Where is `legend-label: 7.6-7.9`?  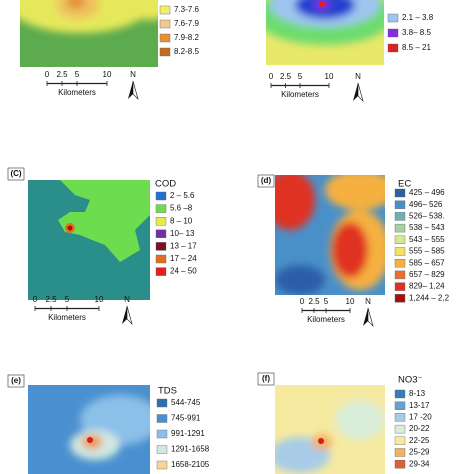 legend-label: 7.6-7.9 is located at coordinates (186, 23).